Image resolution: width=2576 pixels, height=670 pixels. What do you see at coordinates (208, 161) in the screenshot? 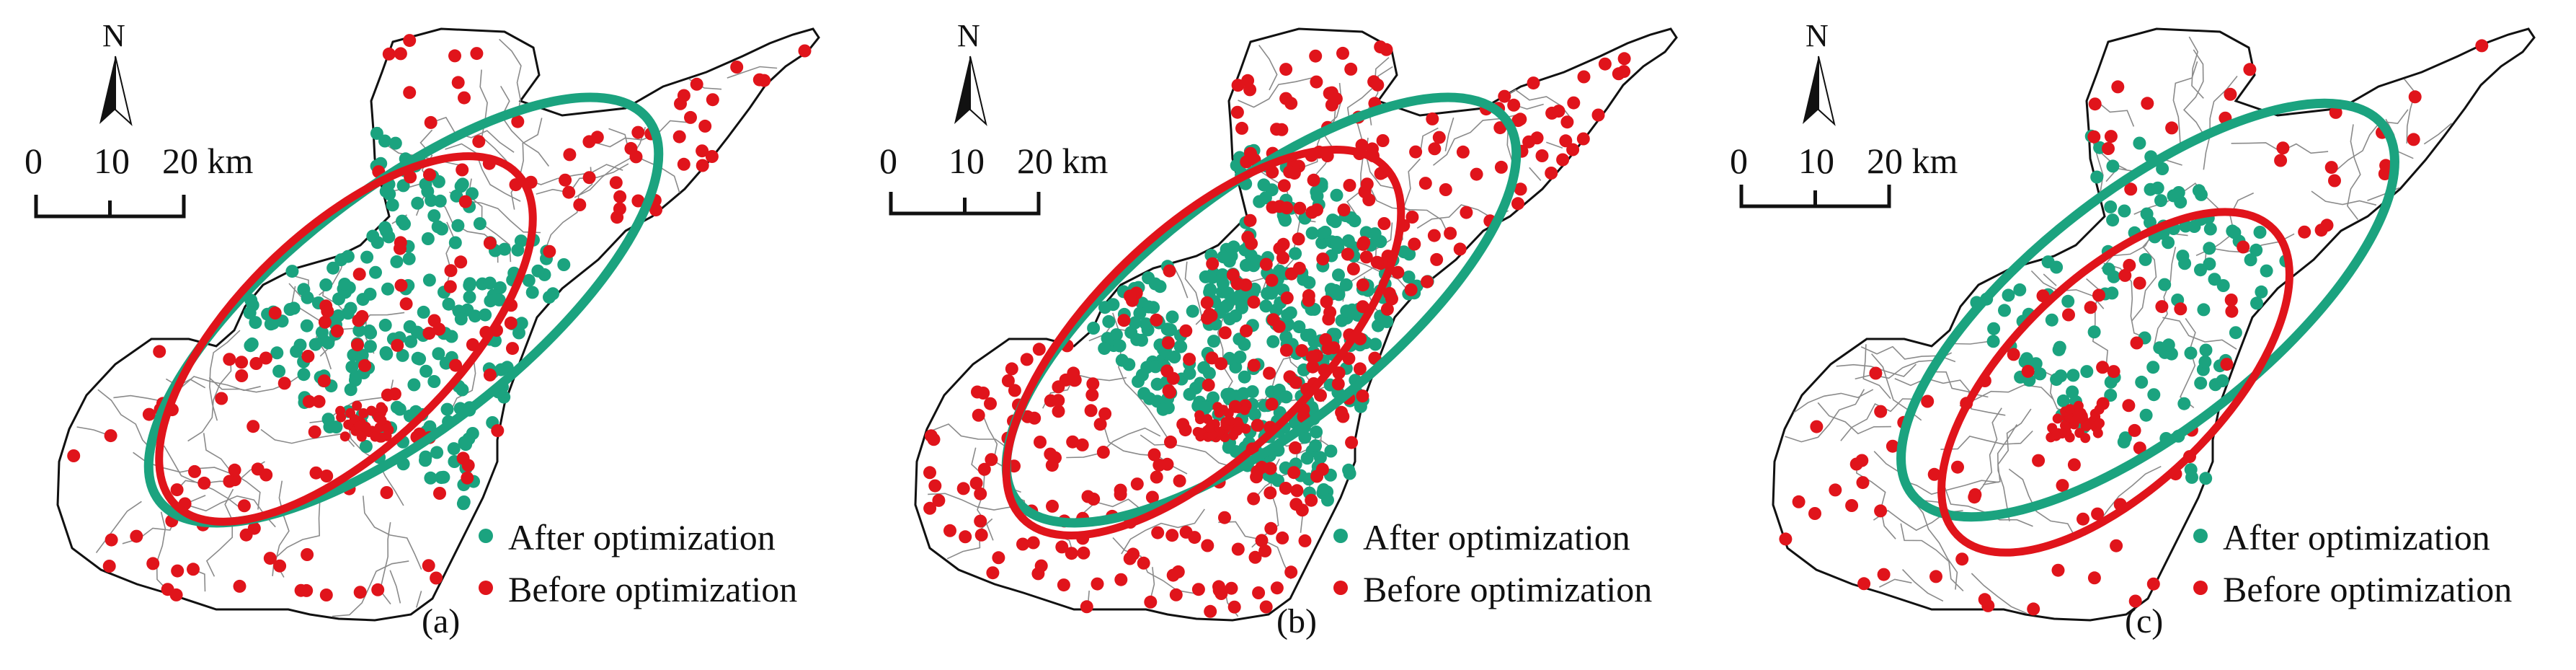
I see `scale-tick-20: 20 km` at bounding box center [208, 161].